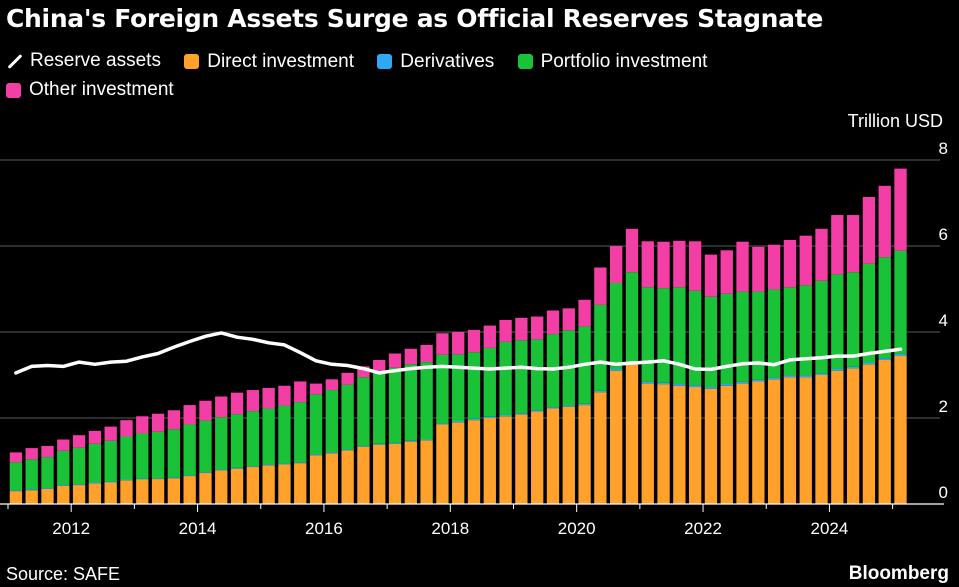 This screenshot has height=587, width=959. What do you see at coordinates (943, 234) in the screenshot?
I see `y-tick-label: 6` at bounding box center [943, 234].